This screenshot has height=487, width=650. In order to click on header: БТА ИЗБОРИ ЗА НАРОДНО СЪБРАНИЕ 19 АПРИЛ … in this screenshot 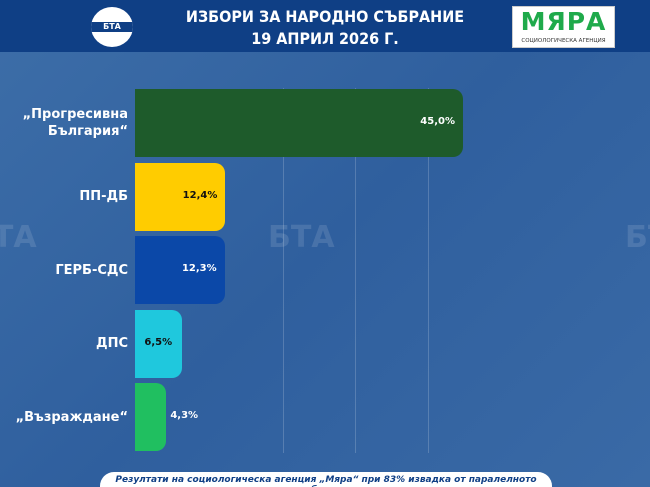, I will do `click(325, 26)`.